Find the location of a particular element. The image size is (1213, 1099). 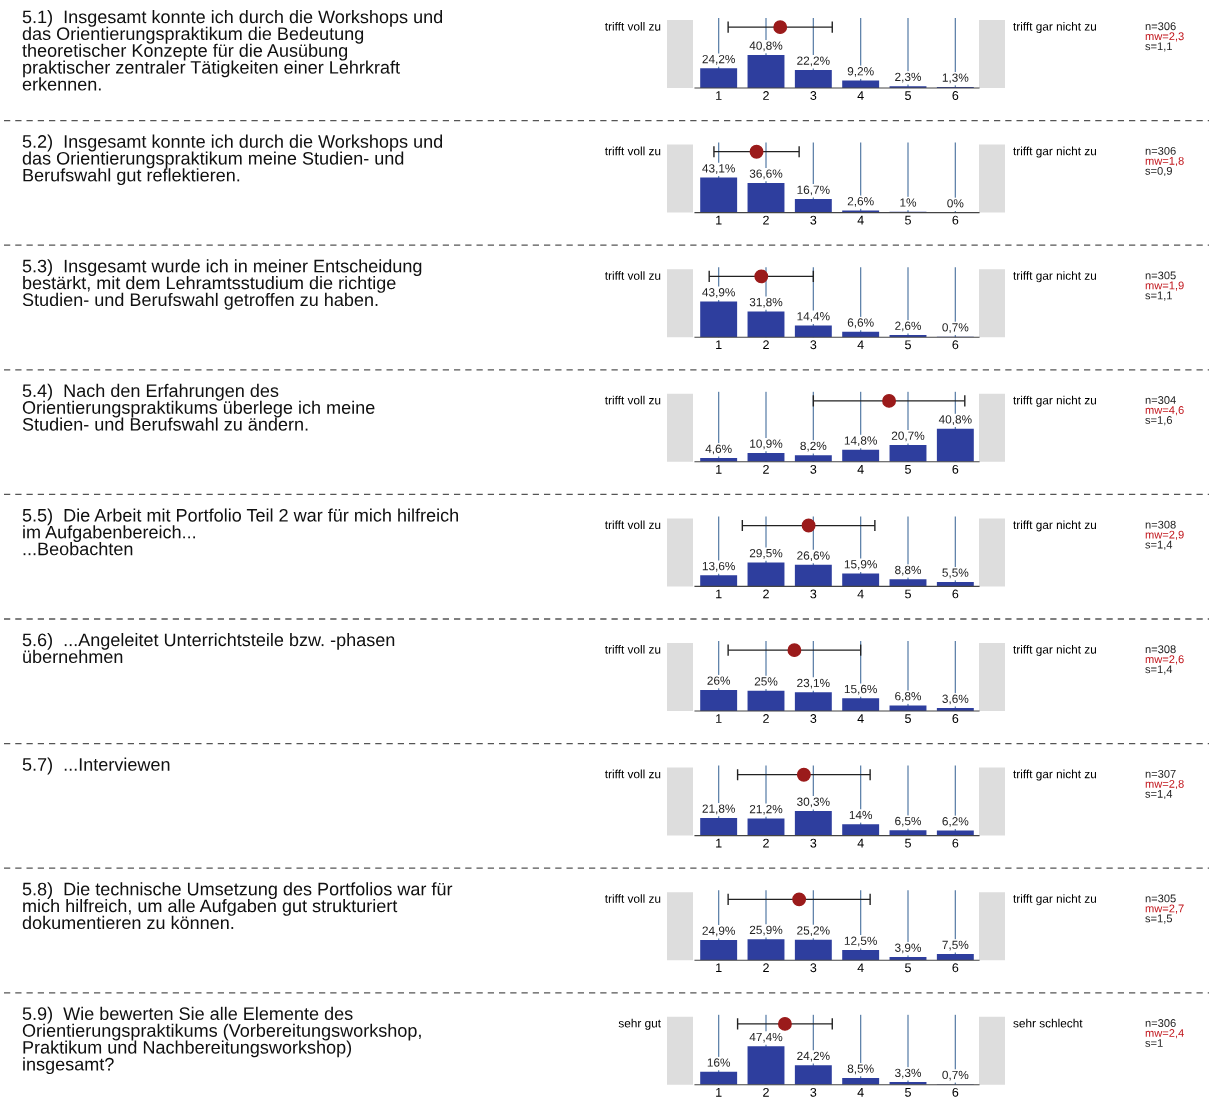

data-label: 43,9% is located at coordinates (718, 293).